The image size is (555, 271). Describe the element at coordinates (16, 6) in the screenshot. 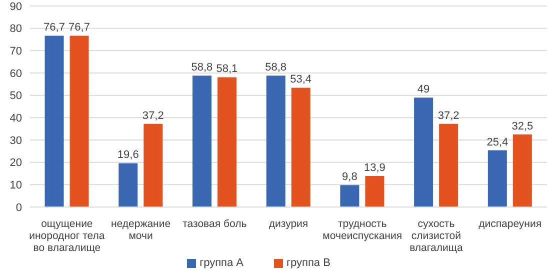

I see `y-tick-label: 90` at that location.